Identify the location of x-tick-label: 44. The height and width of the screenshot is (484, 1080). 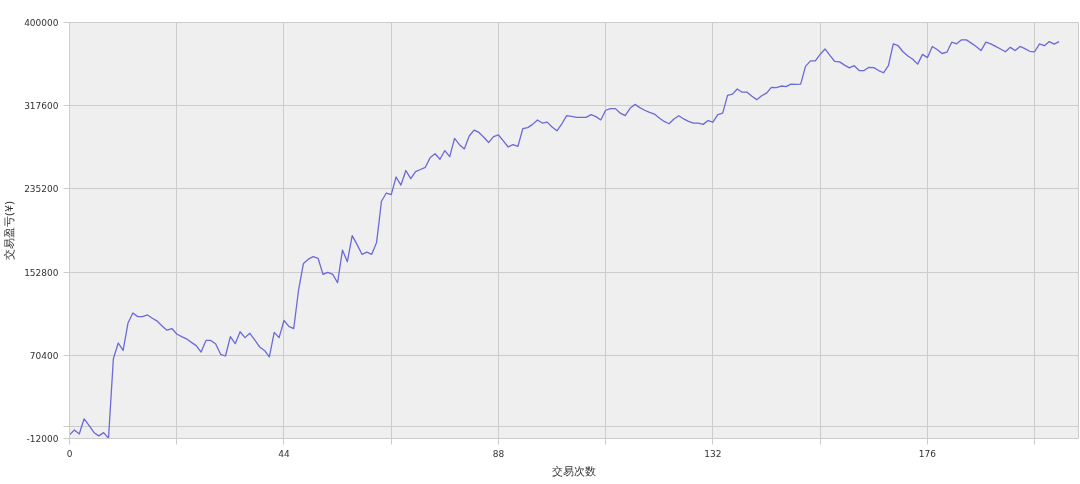
(284, 453).